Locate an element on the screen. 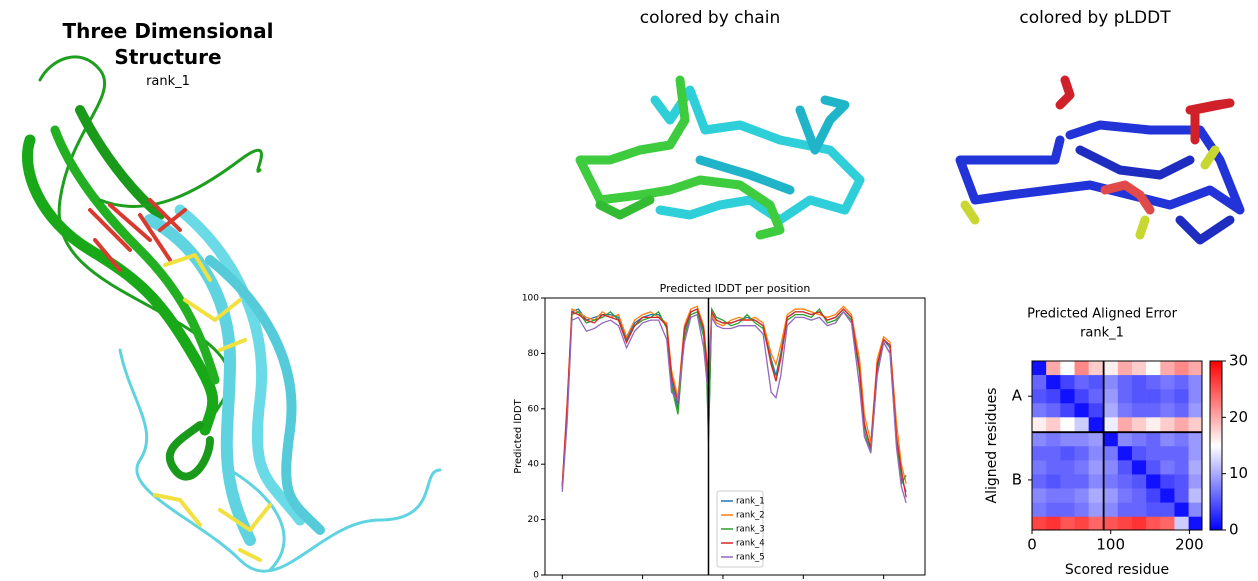 The height and width of the screenshot is (581, 1258). plot-frame is located at coordinates (735, 436).